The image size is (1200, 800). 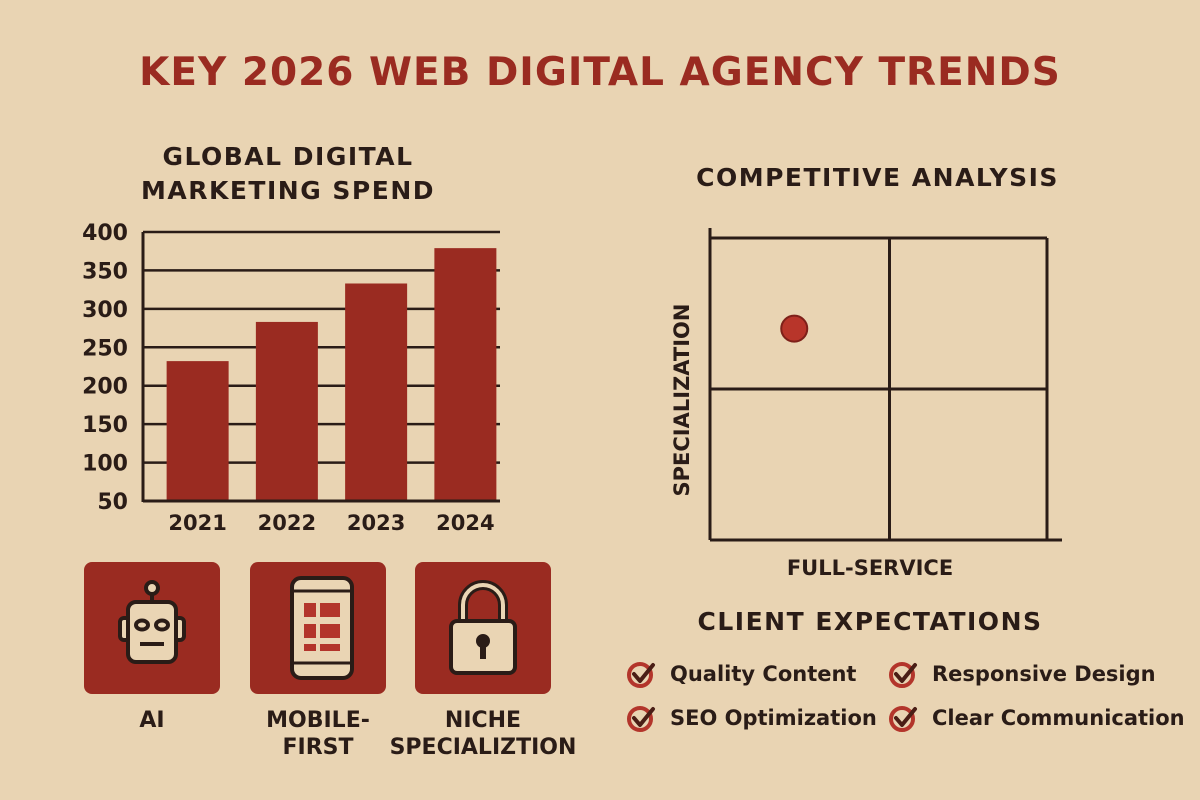 I want to click on expectation-label: Quality Content, so click(x=763, y=674).